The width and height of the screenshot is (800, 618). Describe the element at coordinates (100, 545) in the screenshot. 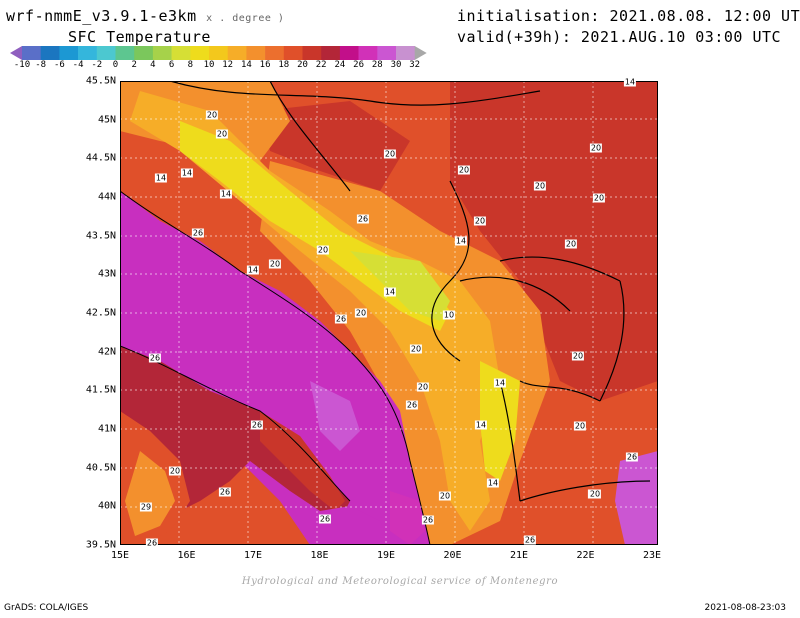

I see `lat-tick-label: 39.5N` at that location.